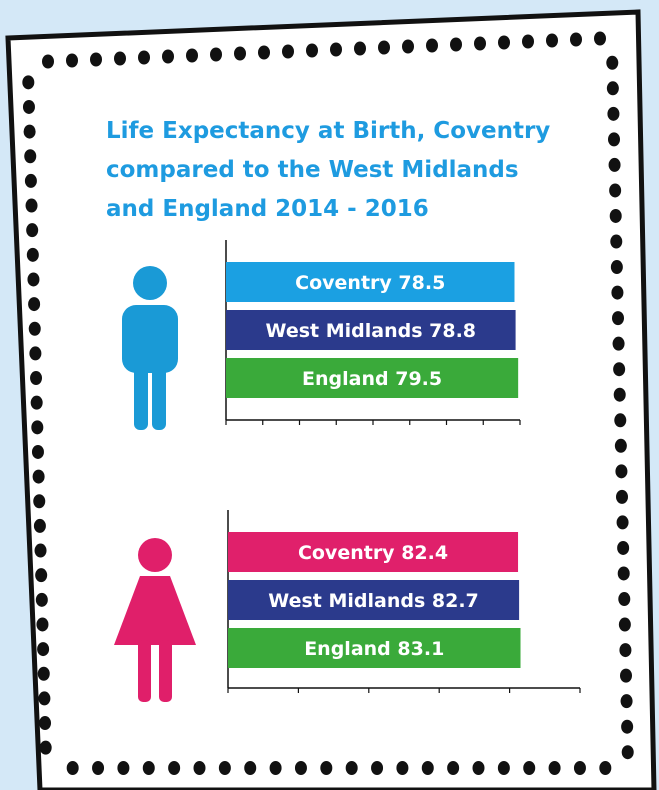  What do you see at coordinates (347, 649) in the screenshot?
I see `category-label: England` at bounding box center [347, 649].